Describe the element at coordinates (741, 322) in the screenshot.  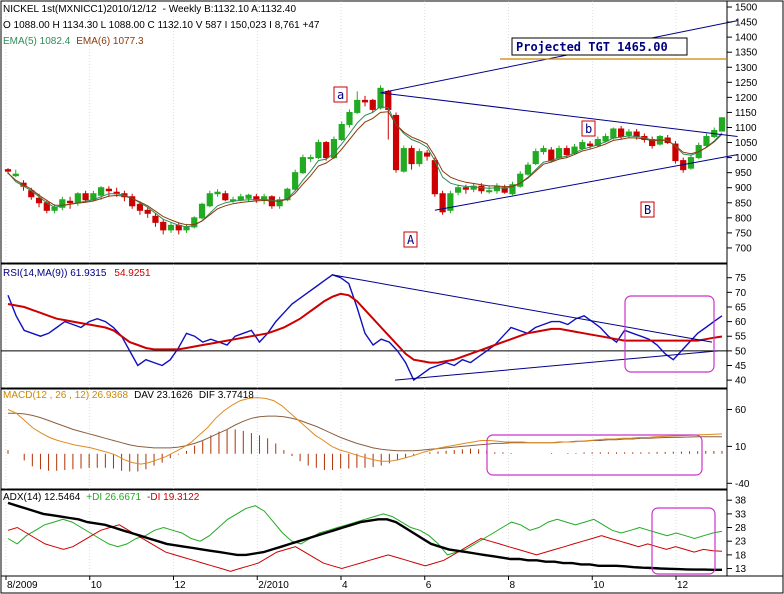
I see `rsi-tick-label: 60` at that location.